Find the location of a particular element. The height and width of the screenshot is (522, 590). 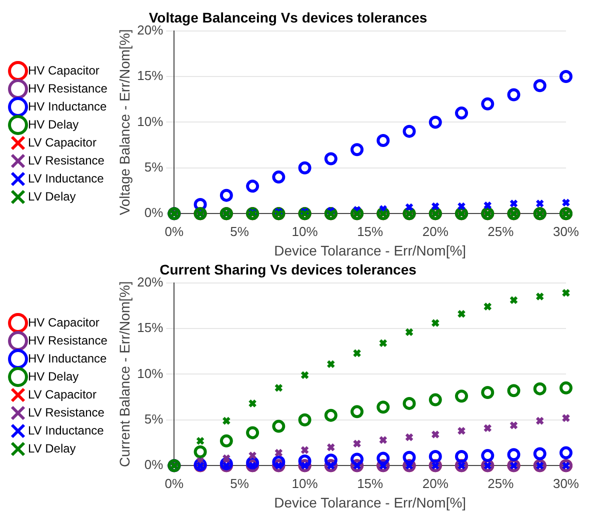

y-tick-label: 0% is located at coordinates (154, 464).